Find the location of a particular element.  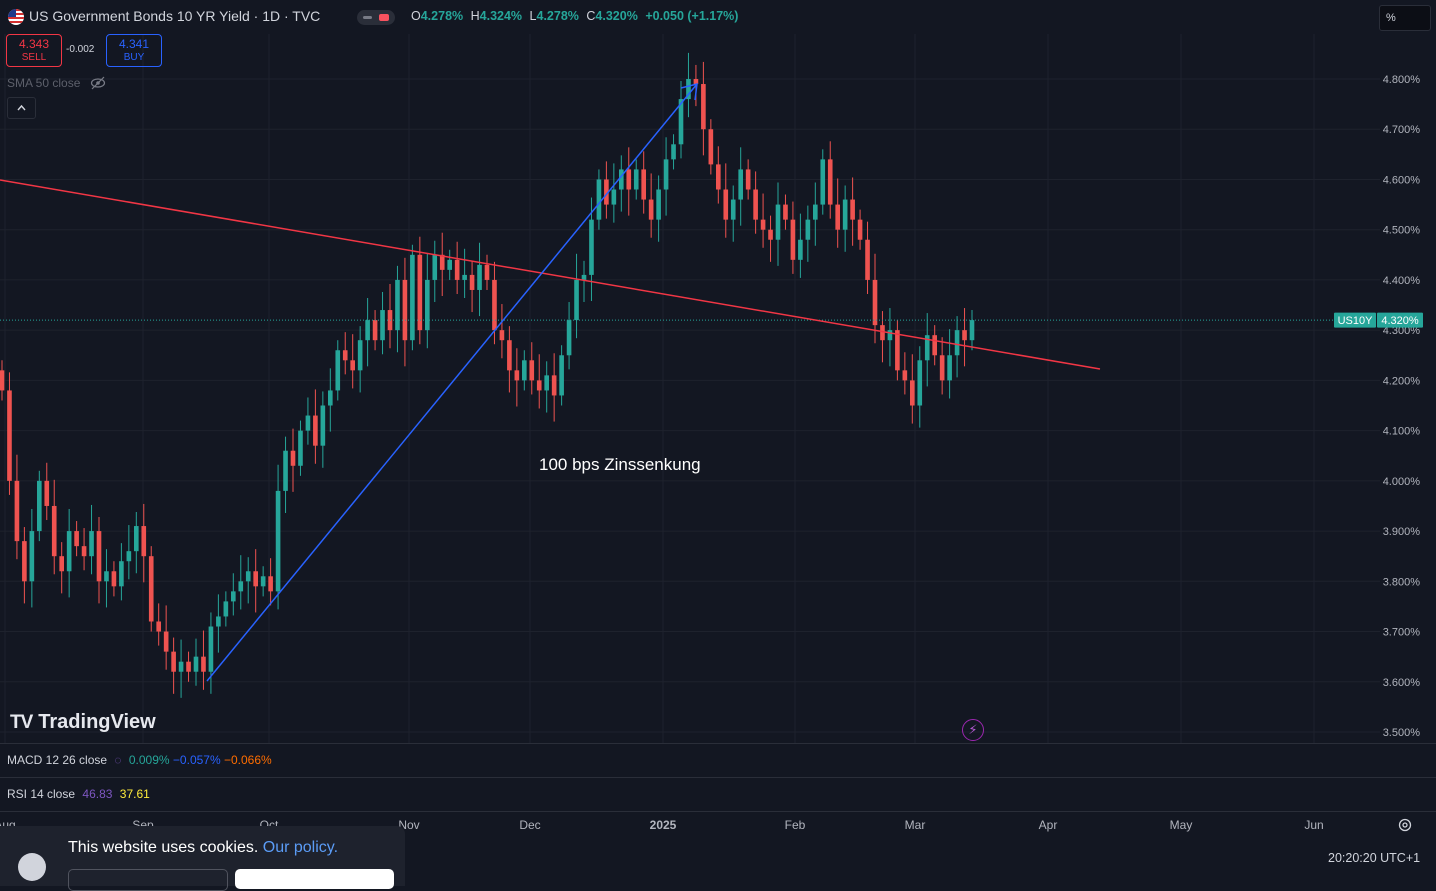

spread-value: -0.002 is located at coordinates (80, 49).